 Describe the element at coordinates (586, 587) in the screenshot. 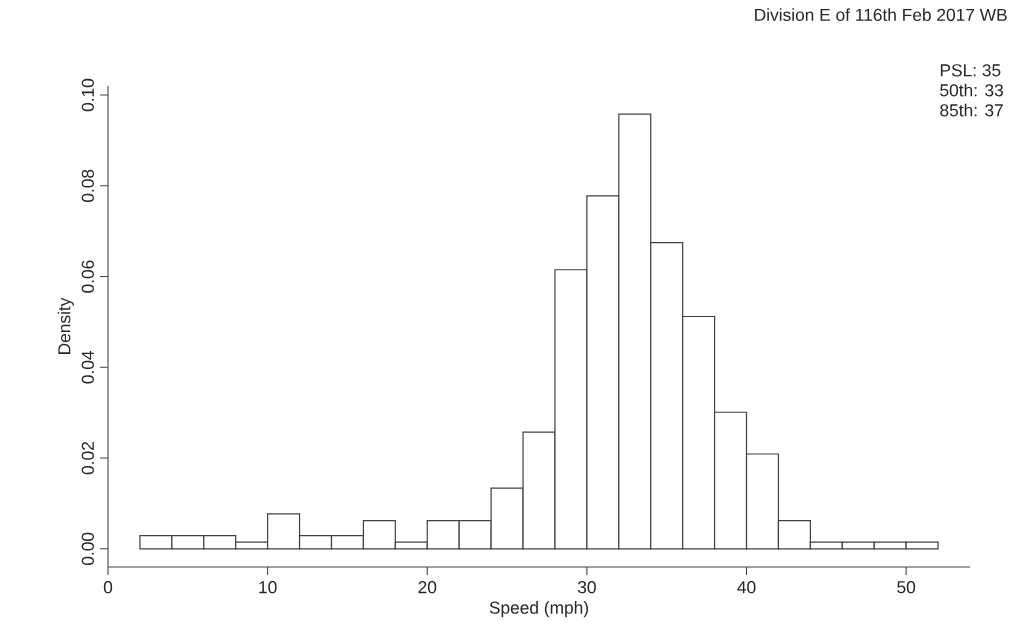

I see `x-tick-label: 30` at that location.